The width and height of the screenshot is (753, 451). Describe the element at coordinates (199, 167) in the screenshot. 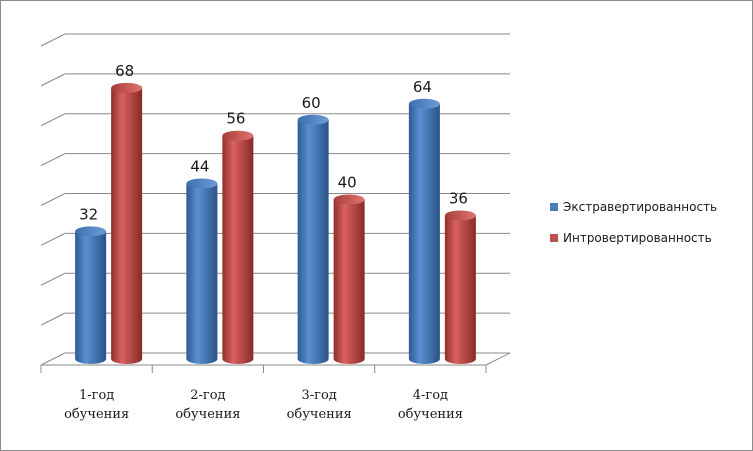

I see `data-label: 44` at that location.